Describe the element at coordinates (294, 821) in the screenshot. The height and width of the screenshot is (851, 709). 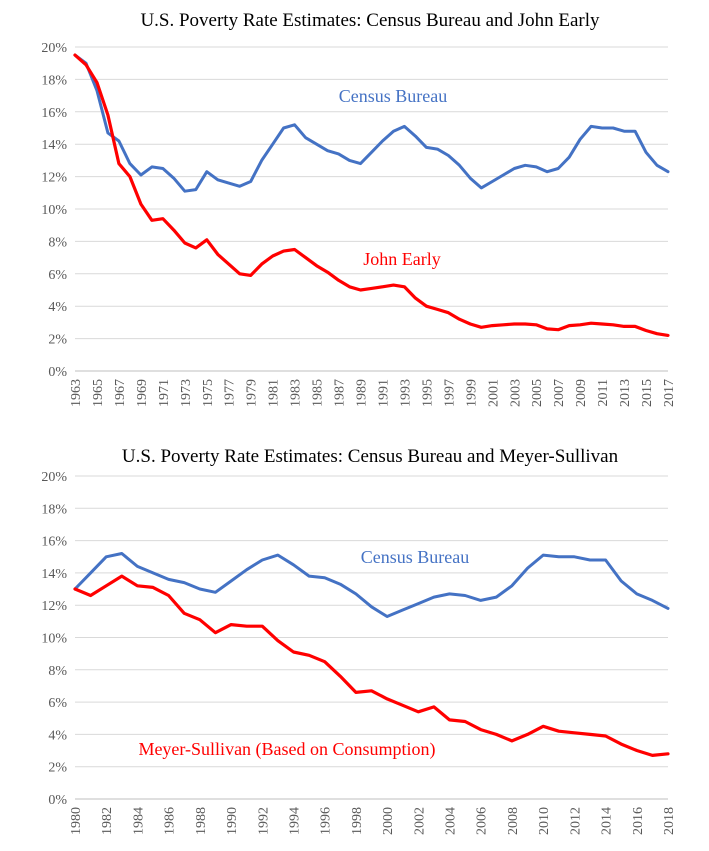
I see `x-tick-label: 1994` at that location.